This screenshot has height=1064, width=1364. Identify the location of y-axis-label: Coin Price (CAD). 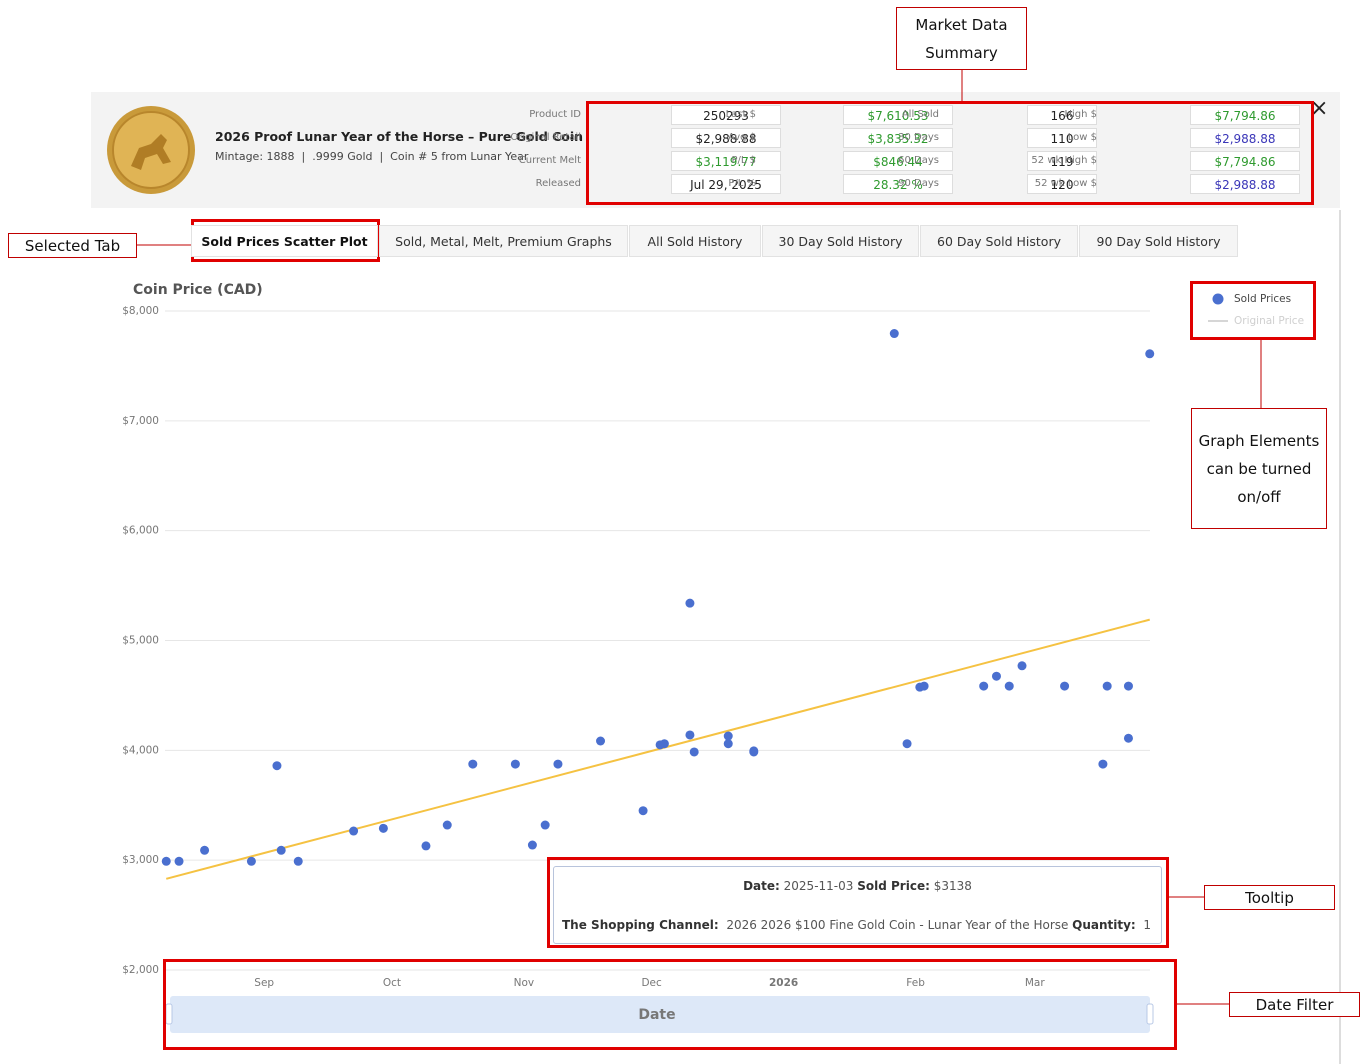
(198, 290).